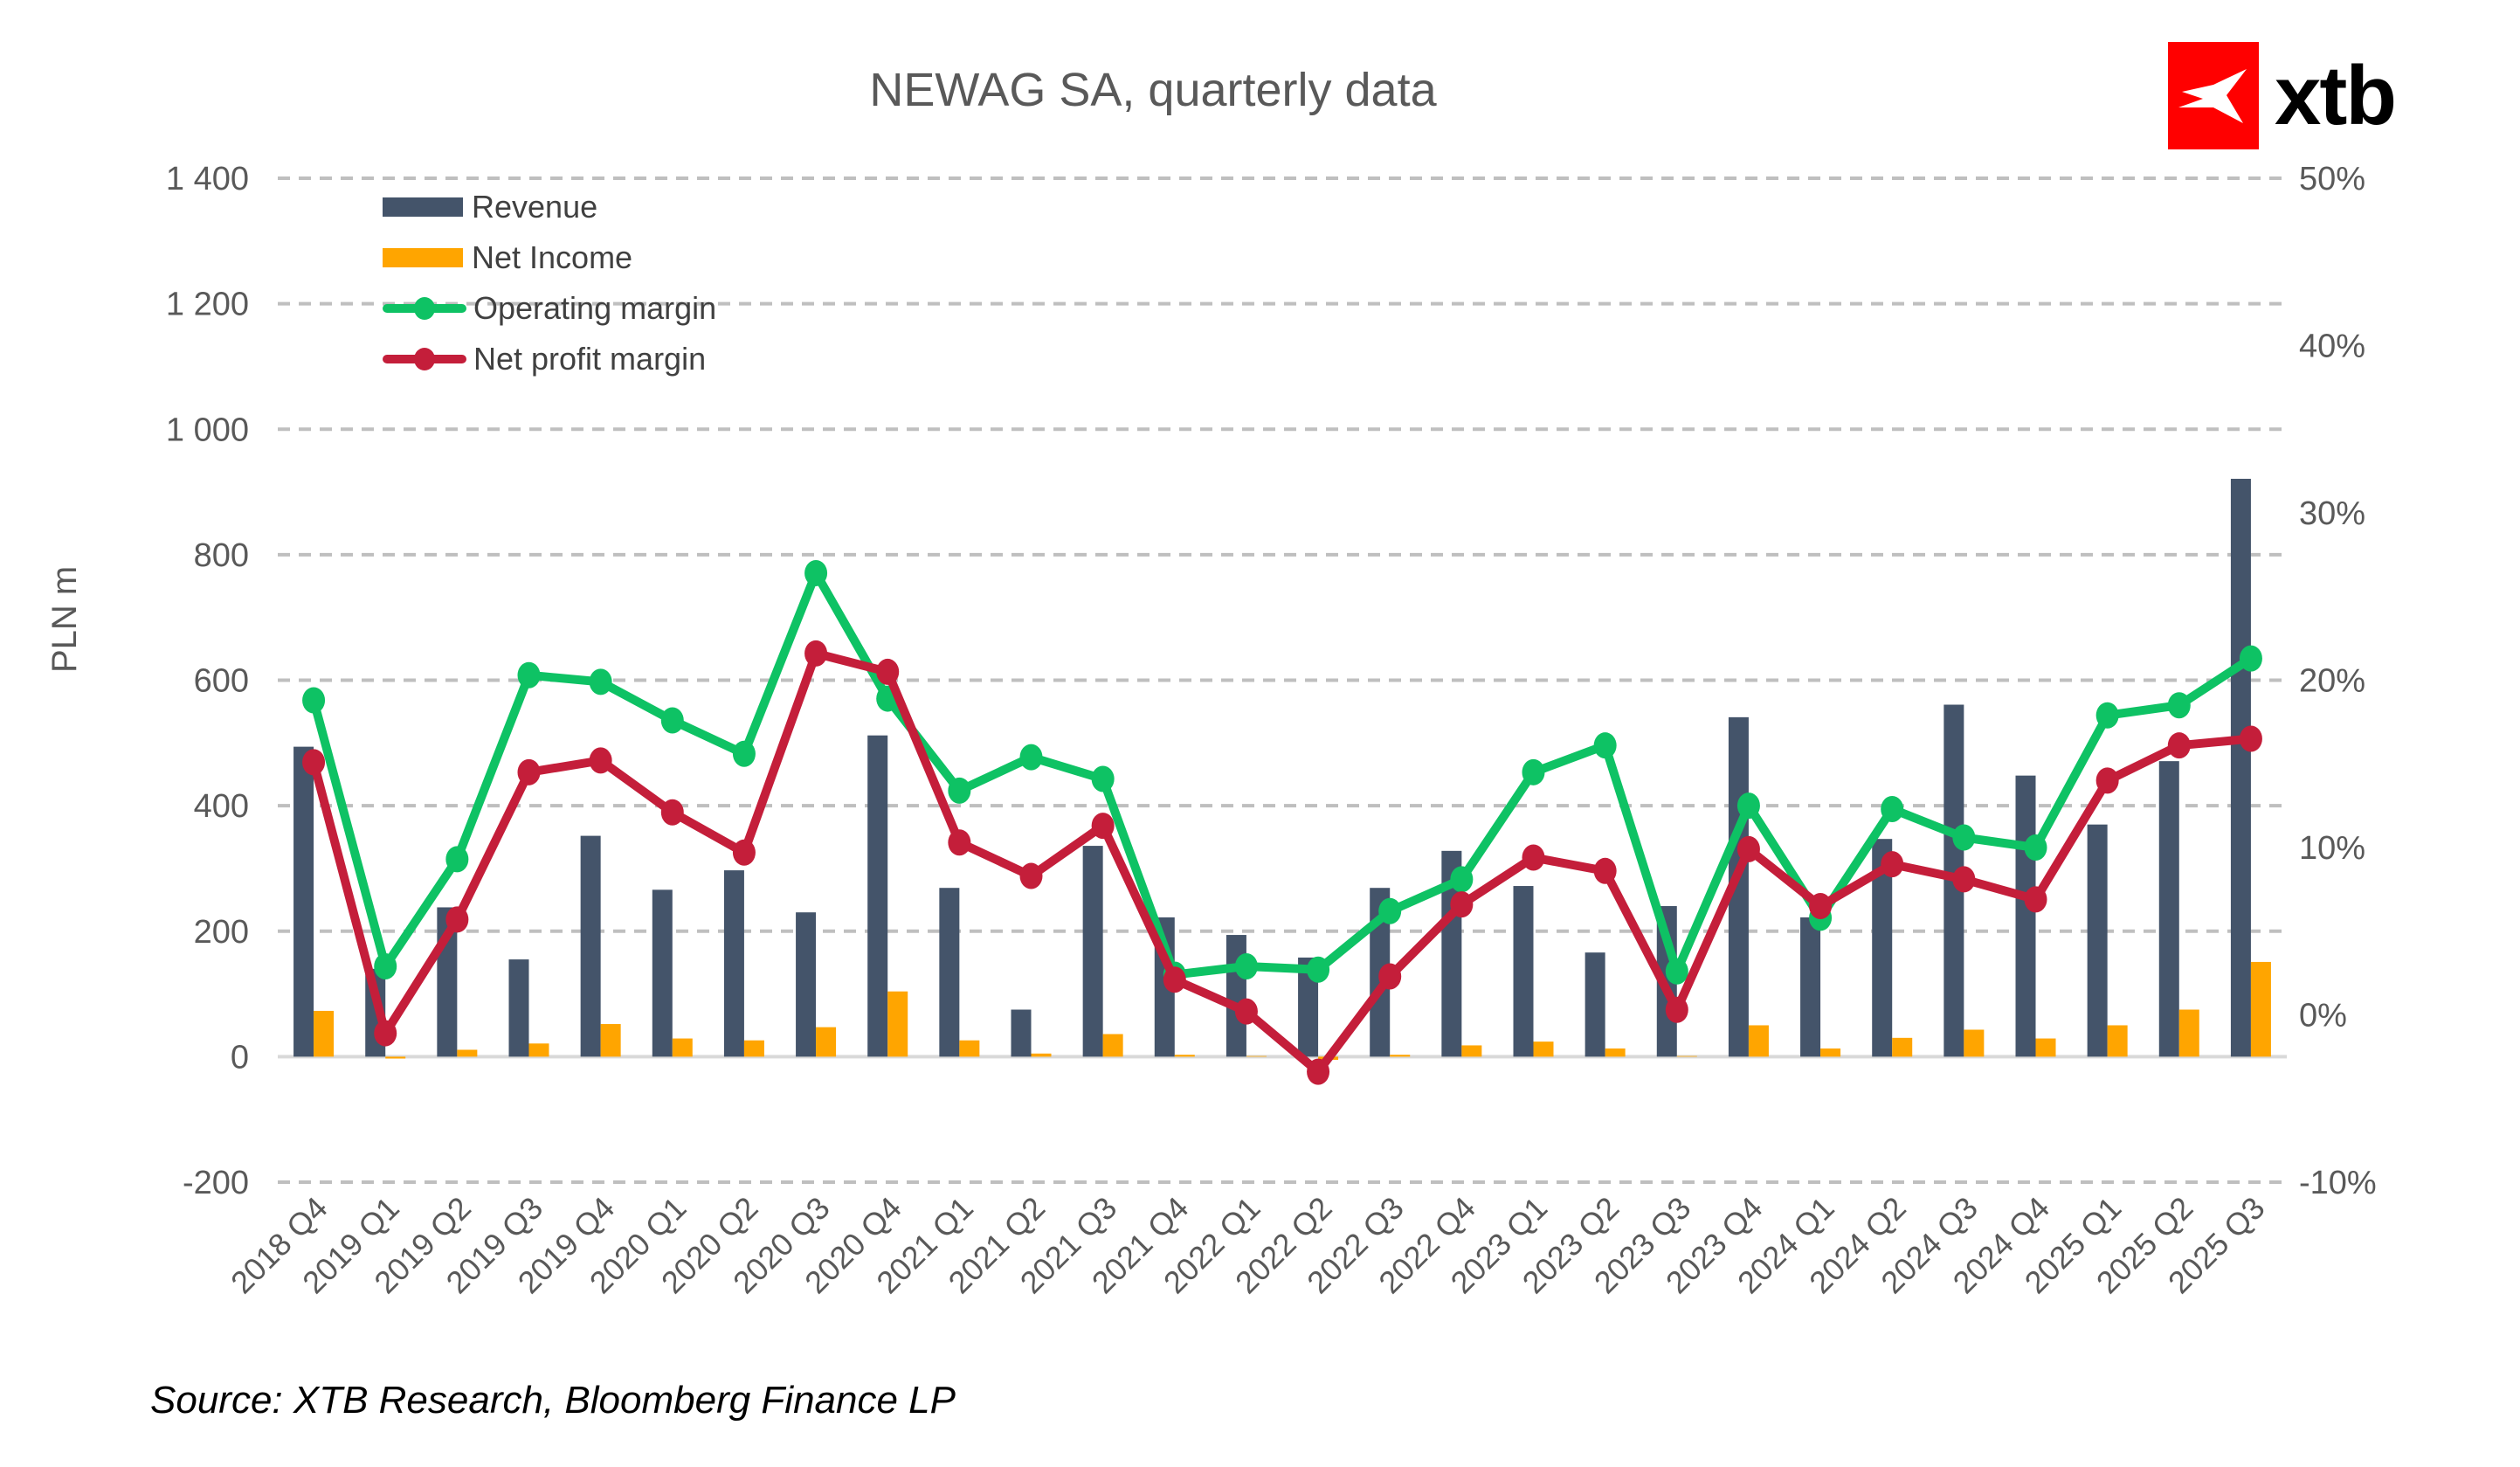 This screenshot has height=1467, width=2520. What do you see at coordinates (2332, 848) in the screenshot?
I see `y2-tick-label: 10%` at bounding box center [2332, 848].